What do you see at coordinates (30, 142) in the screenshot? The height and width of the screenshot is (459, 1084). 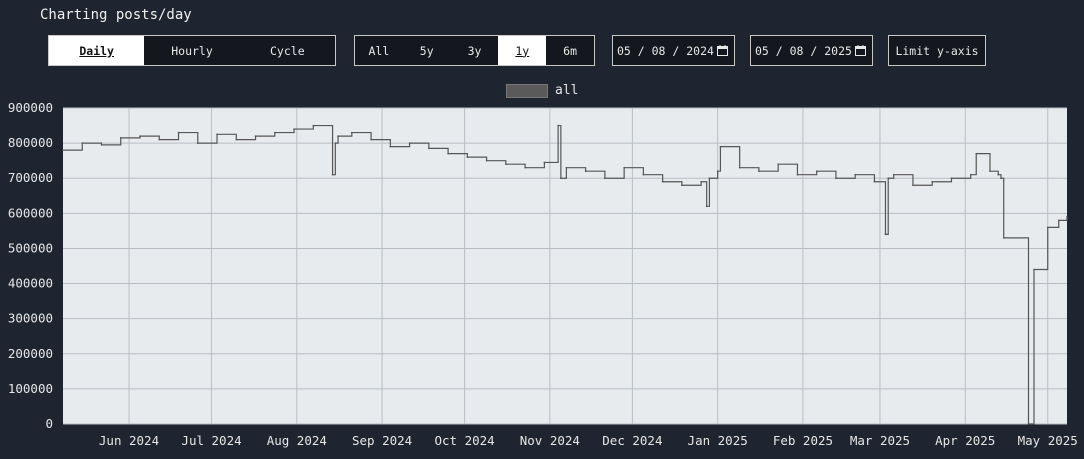 I see `y-tick-label: 800000` at bounding box center [30, 142].